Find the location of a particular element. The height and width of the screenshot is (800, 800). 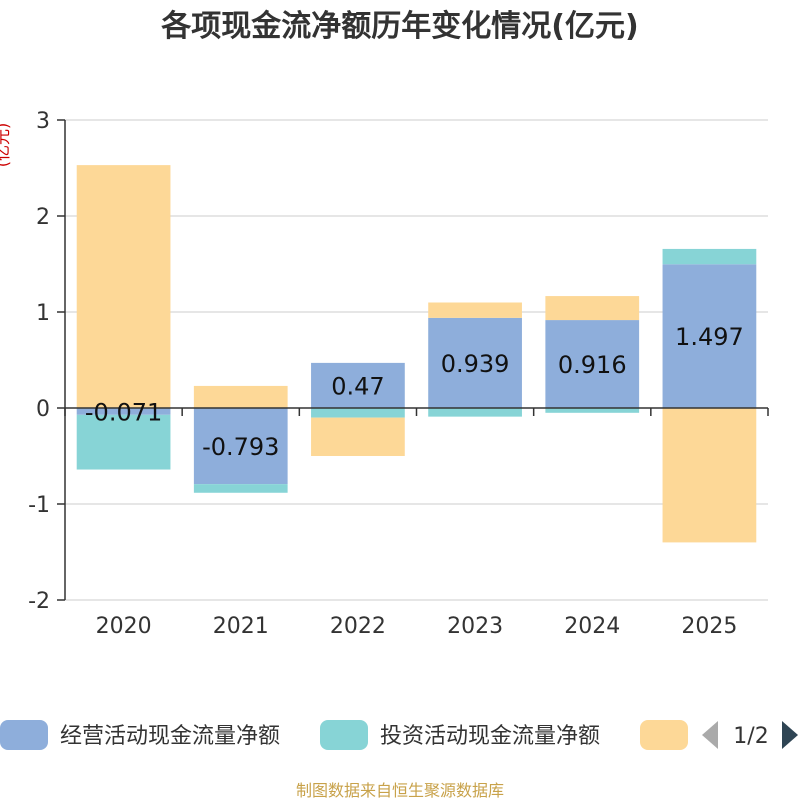

legend-label-2: 投资活动现金流量净额 is located at coordinates (490, 736).